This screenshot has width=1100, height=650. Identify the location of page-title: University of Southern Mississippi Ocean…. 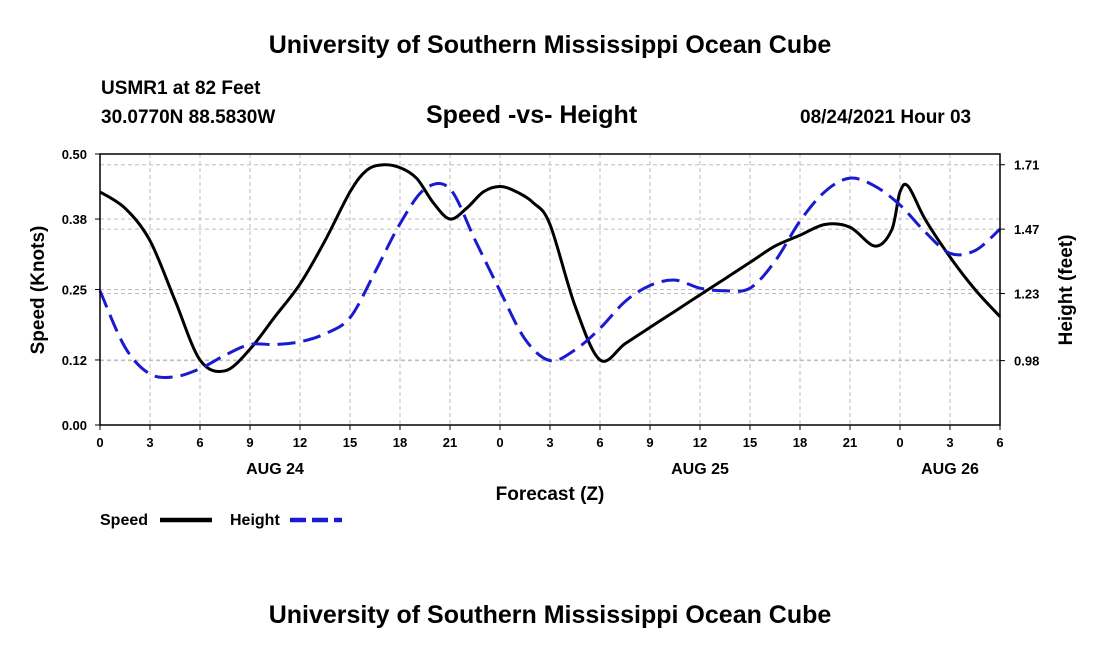
(550, 45).